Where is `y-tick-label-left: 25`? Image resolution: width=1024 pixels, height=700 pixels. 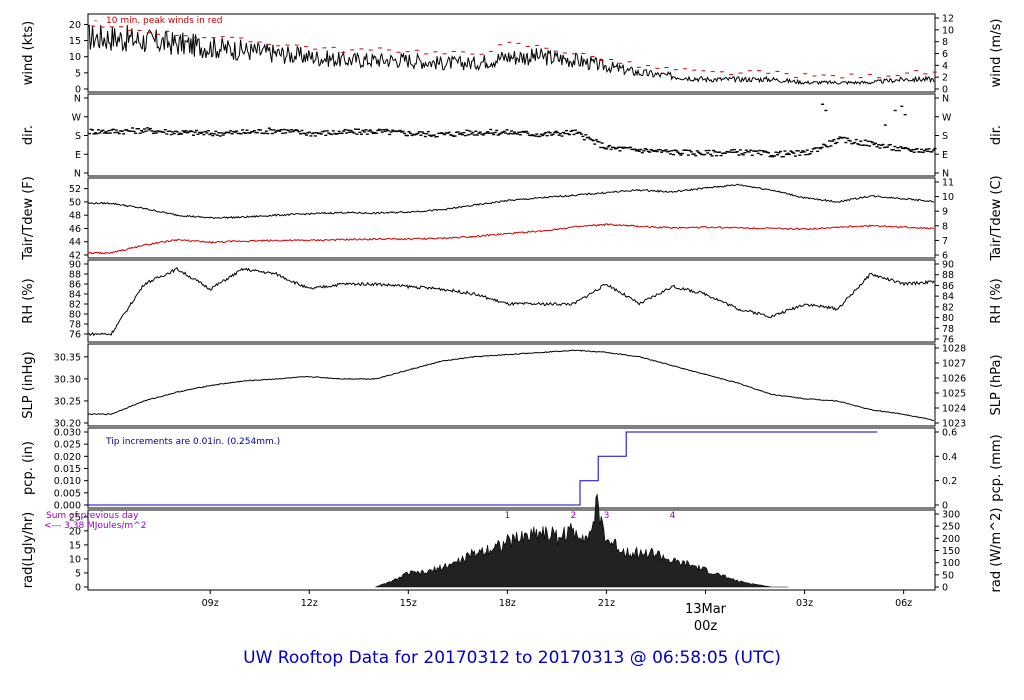
y-tick-label-left: 25 is located at coordinates (75, 517).